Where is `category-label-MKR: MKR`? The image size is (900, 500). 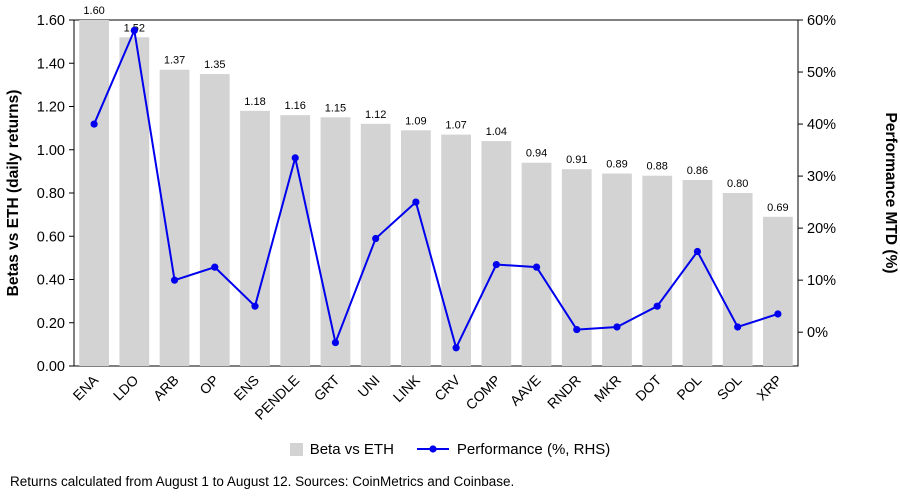 category-label-MKR: MKR is located at coordinates (607, 388).